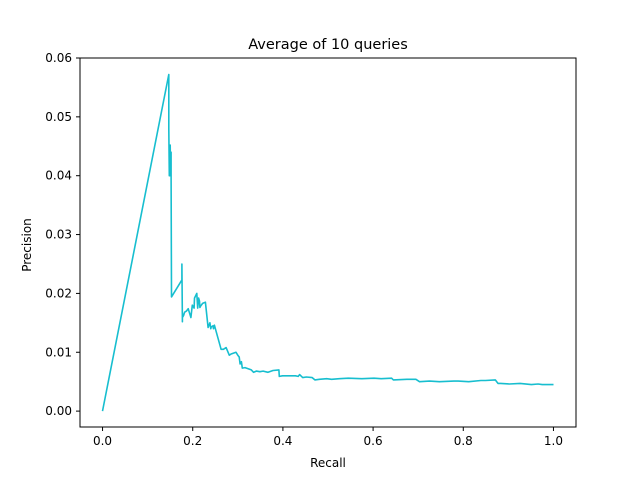 This screenshot has height=480, width=640. I want to click on x-tick-label: 0.2, so click(192, 441).